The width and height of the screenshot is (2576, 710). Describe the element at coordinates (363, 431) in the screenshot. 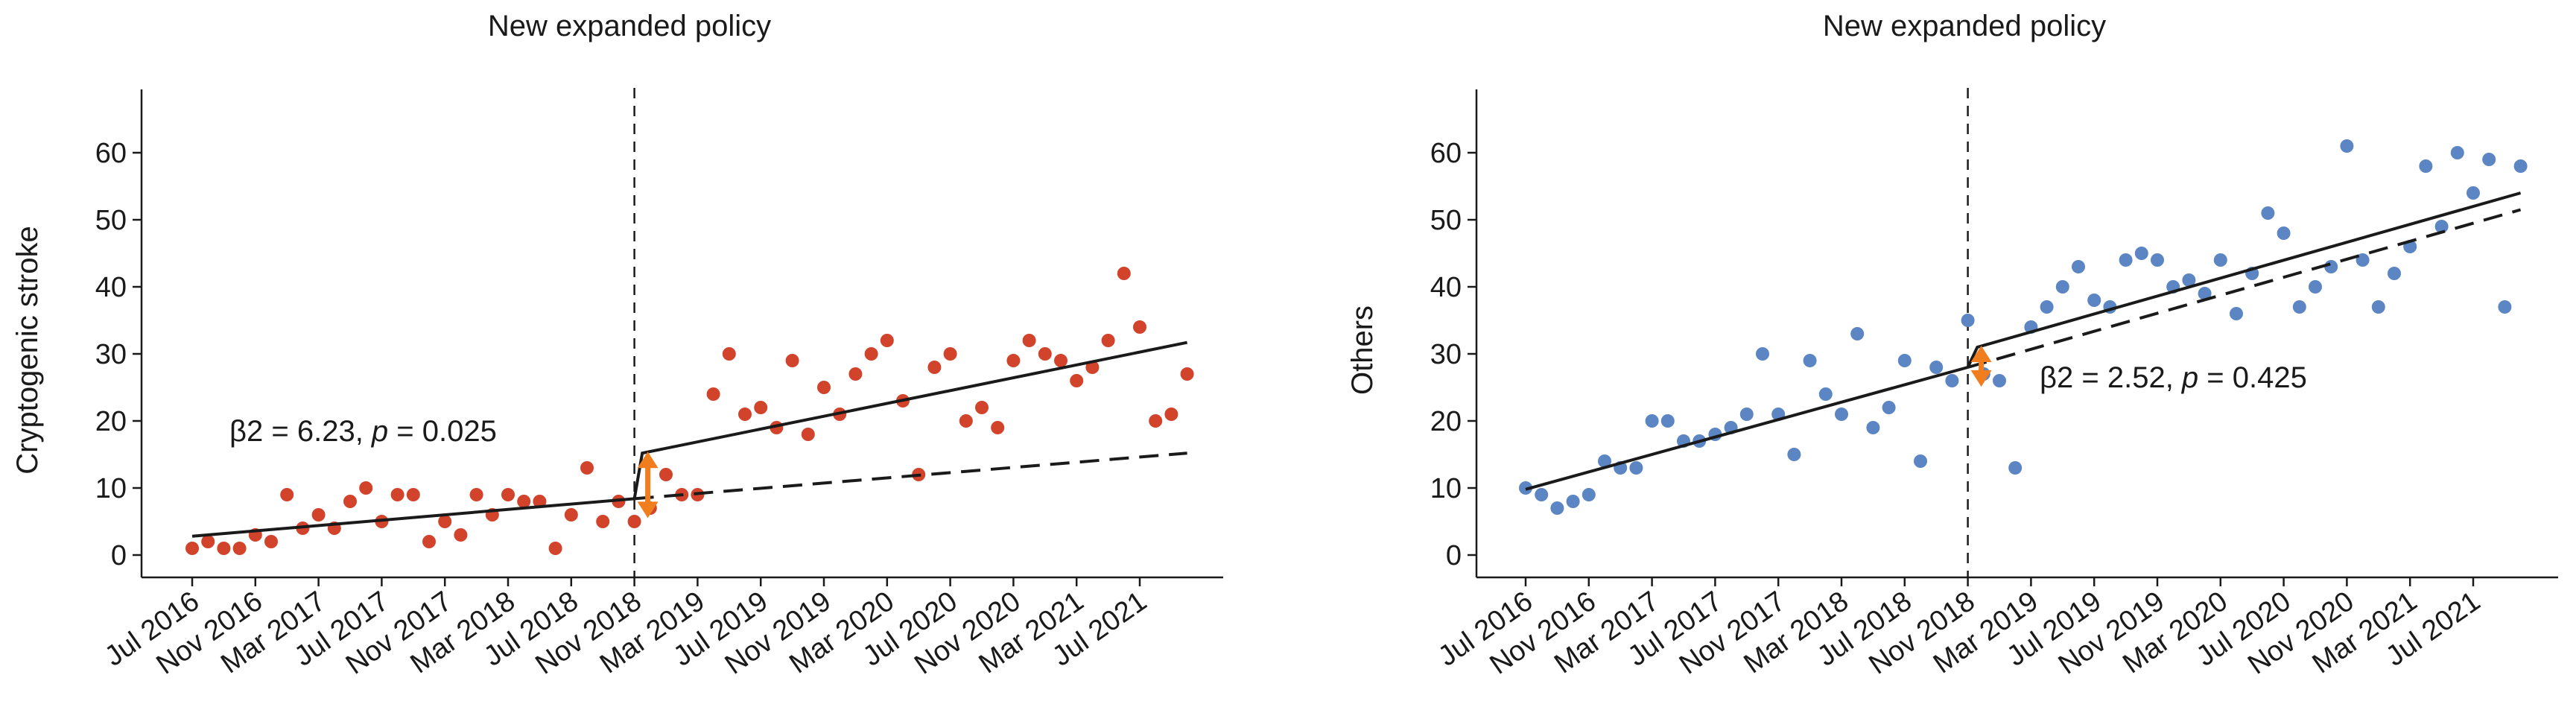

I see `annotation-beta: β2 = 6.23, p = 0.025` at that location.